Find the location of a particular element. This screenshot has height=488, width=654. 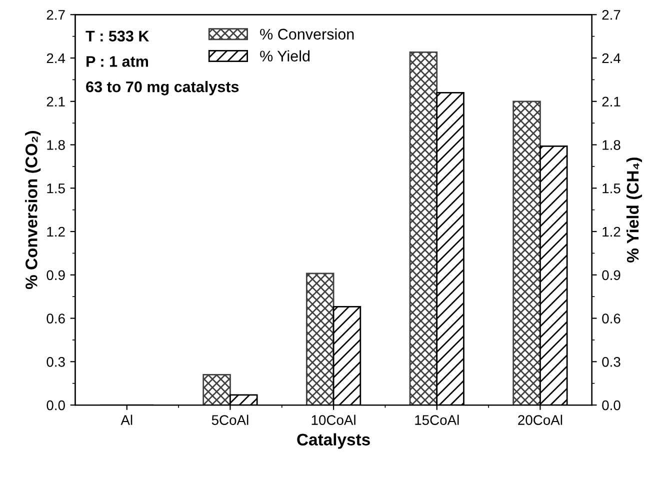

x-tick-label: Al is located at coordinates (126, 419).